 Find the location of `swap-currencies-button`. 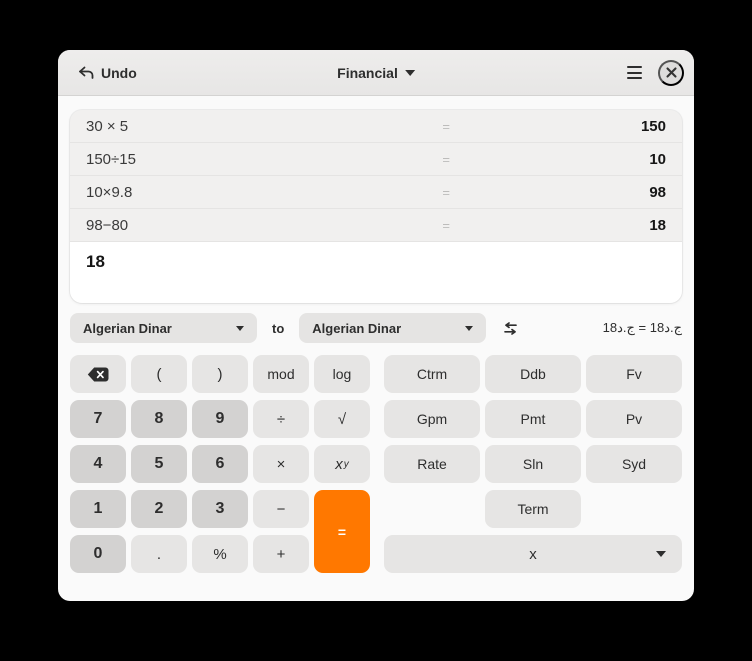

swap-currencies-button is located at coordinates (510, 328).